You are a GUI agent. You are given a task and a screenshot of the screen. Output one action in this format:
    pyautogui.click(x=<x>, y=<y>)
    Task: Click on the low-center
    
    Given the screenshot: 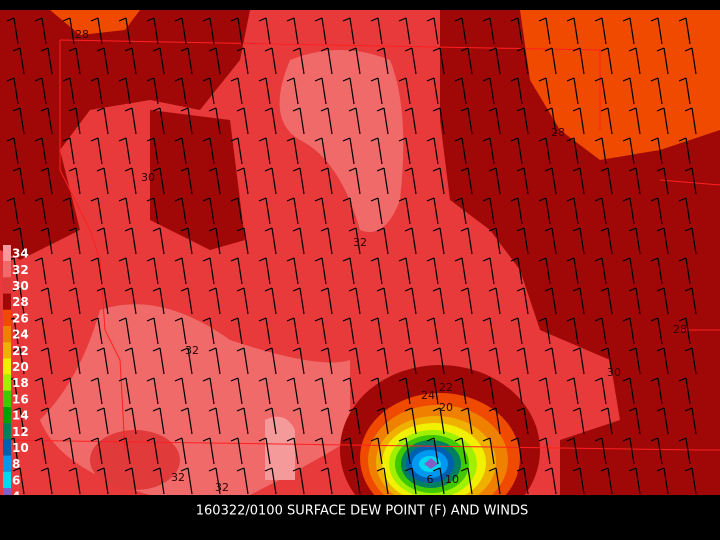 What is the action you would take?
    pyautogui.click(x=431, y=463)
    